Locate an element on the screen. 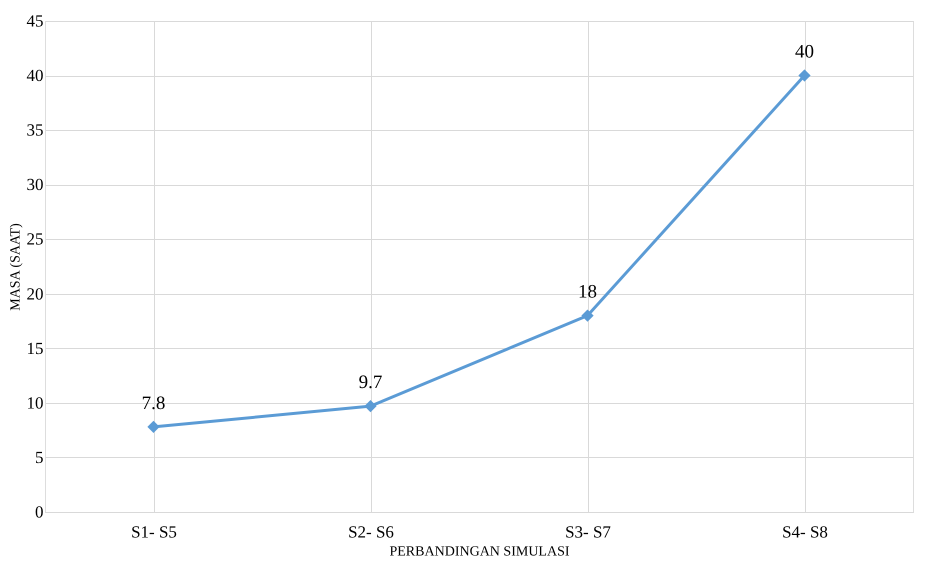 Image resolution: width=927 pixels, height=566 pixels. y-tick-label: 40 is located at coordinates (35, 76).